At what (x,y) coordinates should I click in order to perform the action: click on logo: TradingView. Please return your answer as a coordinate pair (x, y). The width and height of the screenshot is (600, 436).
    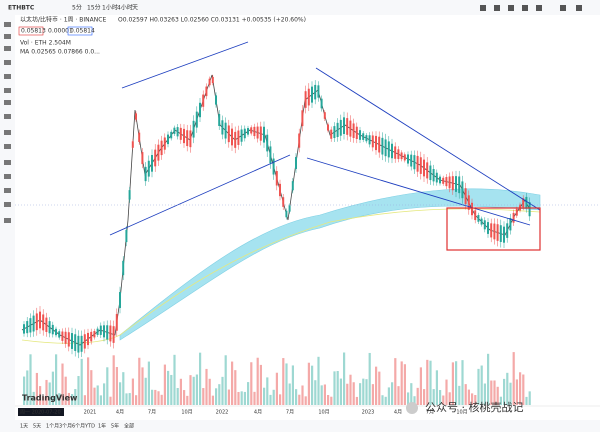
    Looking at the image, I should click on (50, 398).